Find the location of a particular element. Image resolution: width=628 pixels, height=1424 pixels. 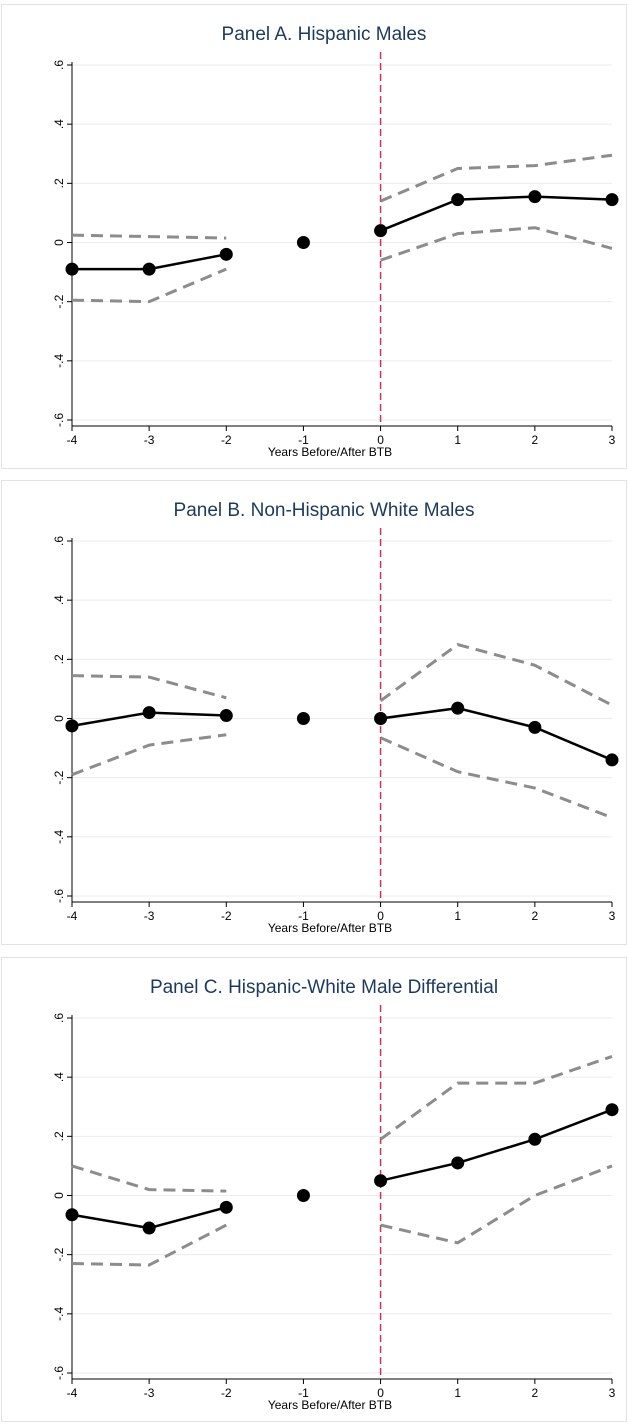

chart-title: Panel A. Hispanic Males is located at coordinates (324, 34).